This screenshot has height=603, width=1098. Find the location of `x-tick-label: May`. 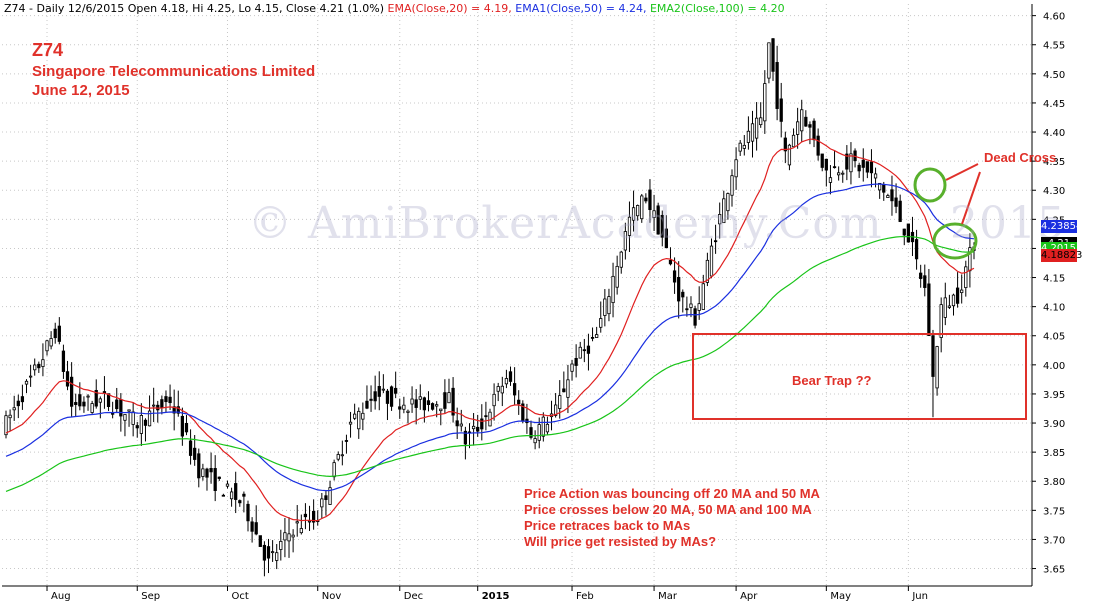

x-tick-label: May is located at coordinates (840, 596).